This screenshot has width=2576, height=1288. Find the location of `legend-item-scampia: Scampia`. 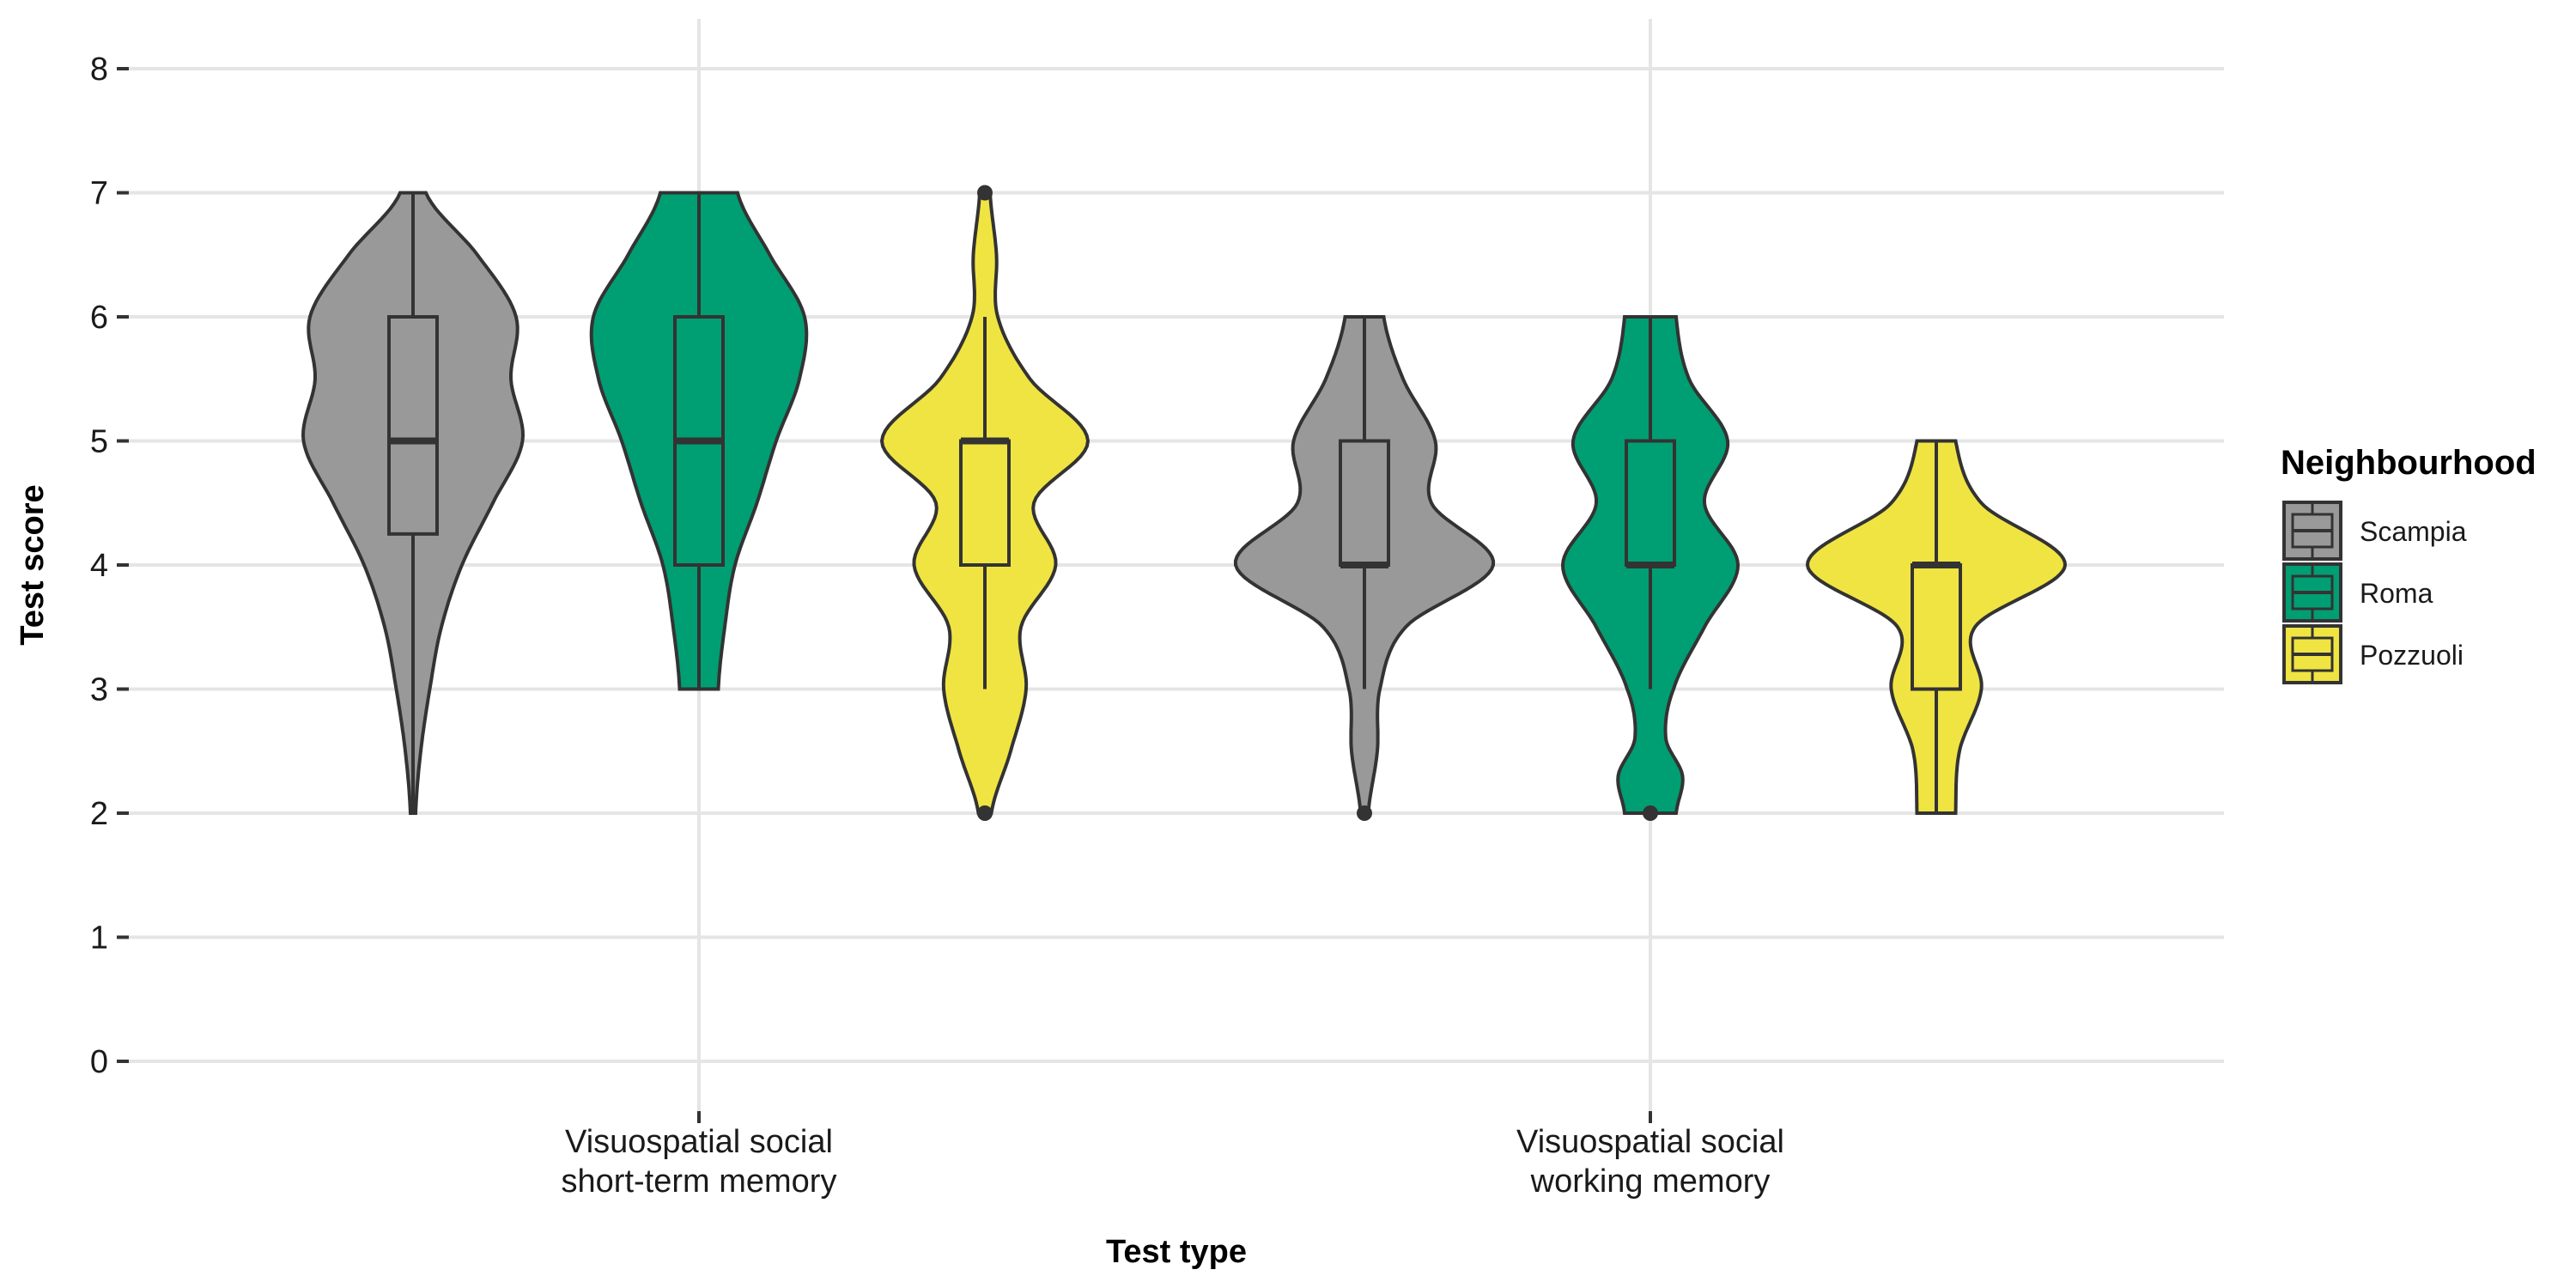

legend-item-scampia: Scampia is located at coordinates (2375, 531).